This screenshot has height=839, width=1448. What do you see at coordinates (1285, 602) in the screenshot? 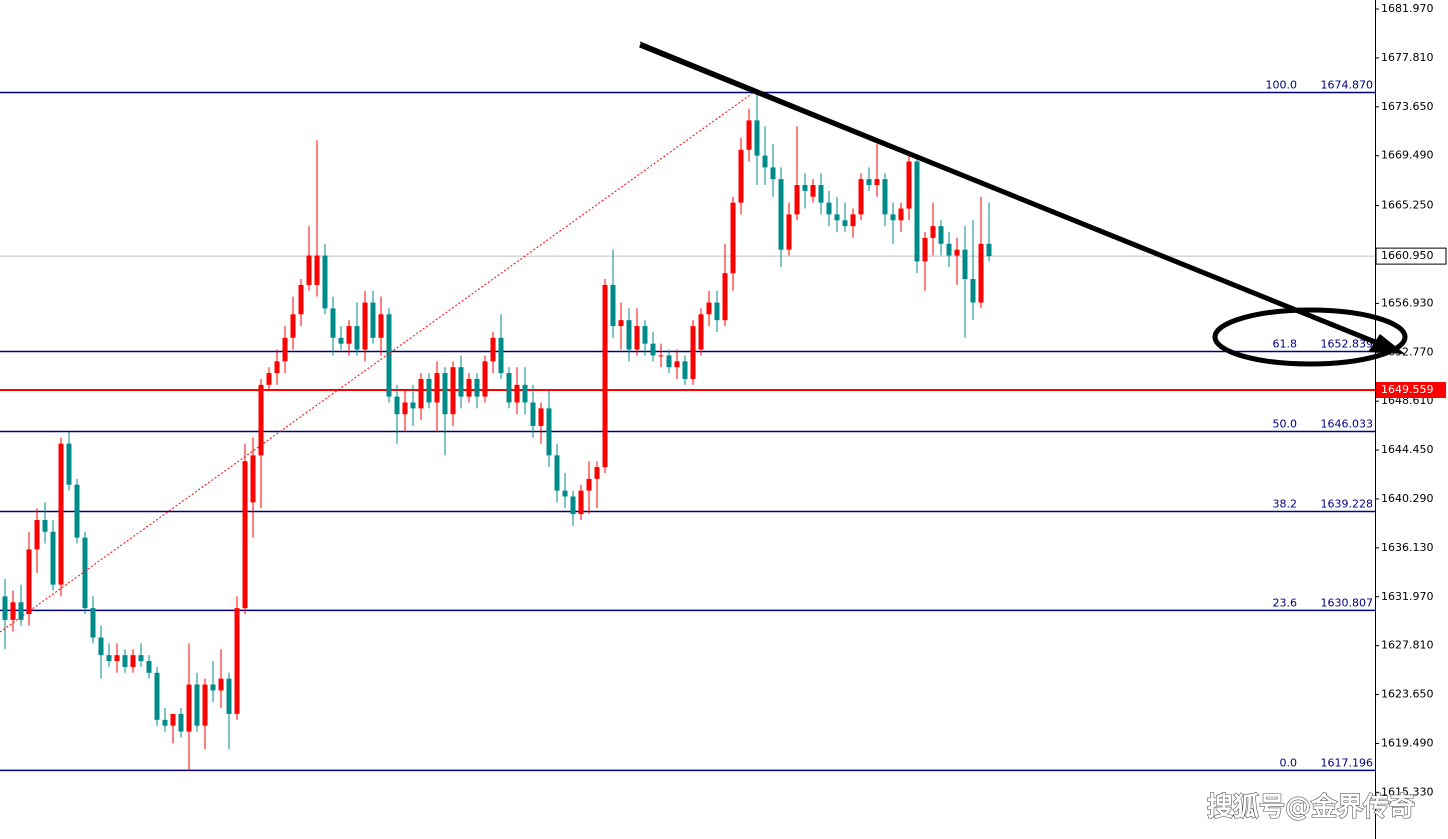
I see `fib-ratio-label: 23.6` at bounding box center [1285, 602].